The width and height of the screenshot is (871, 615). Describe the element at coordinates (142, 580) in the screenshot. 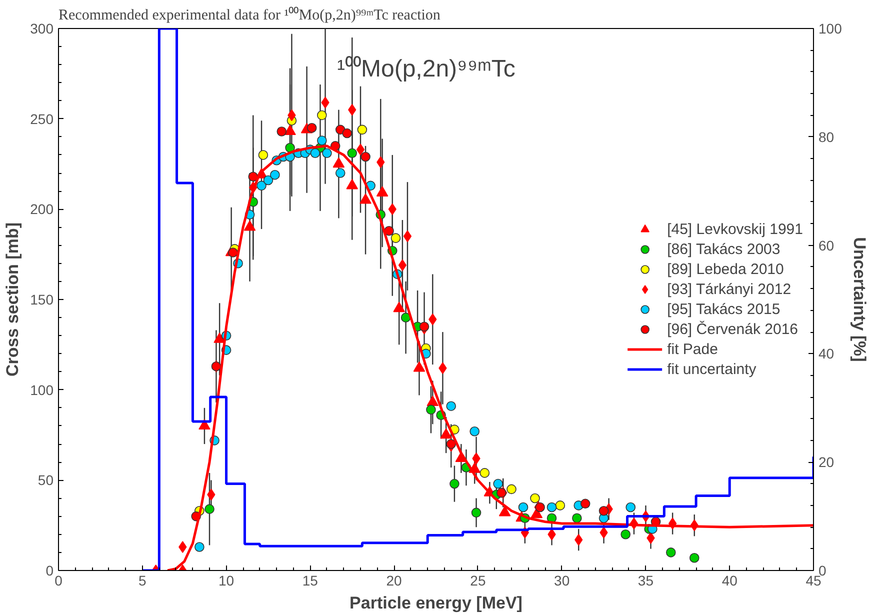

I see `x-tick-label: 5` at that location.